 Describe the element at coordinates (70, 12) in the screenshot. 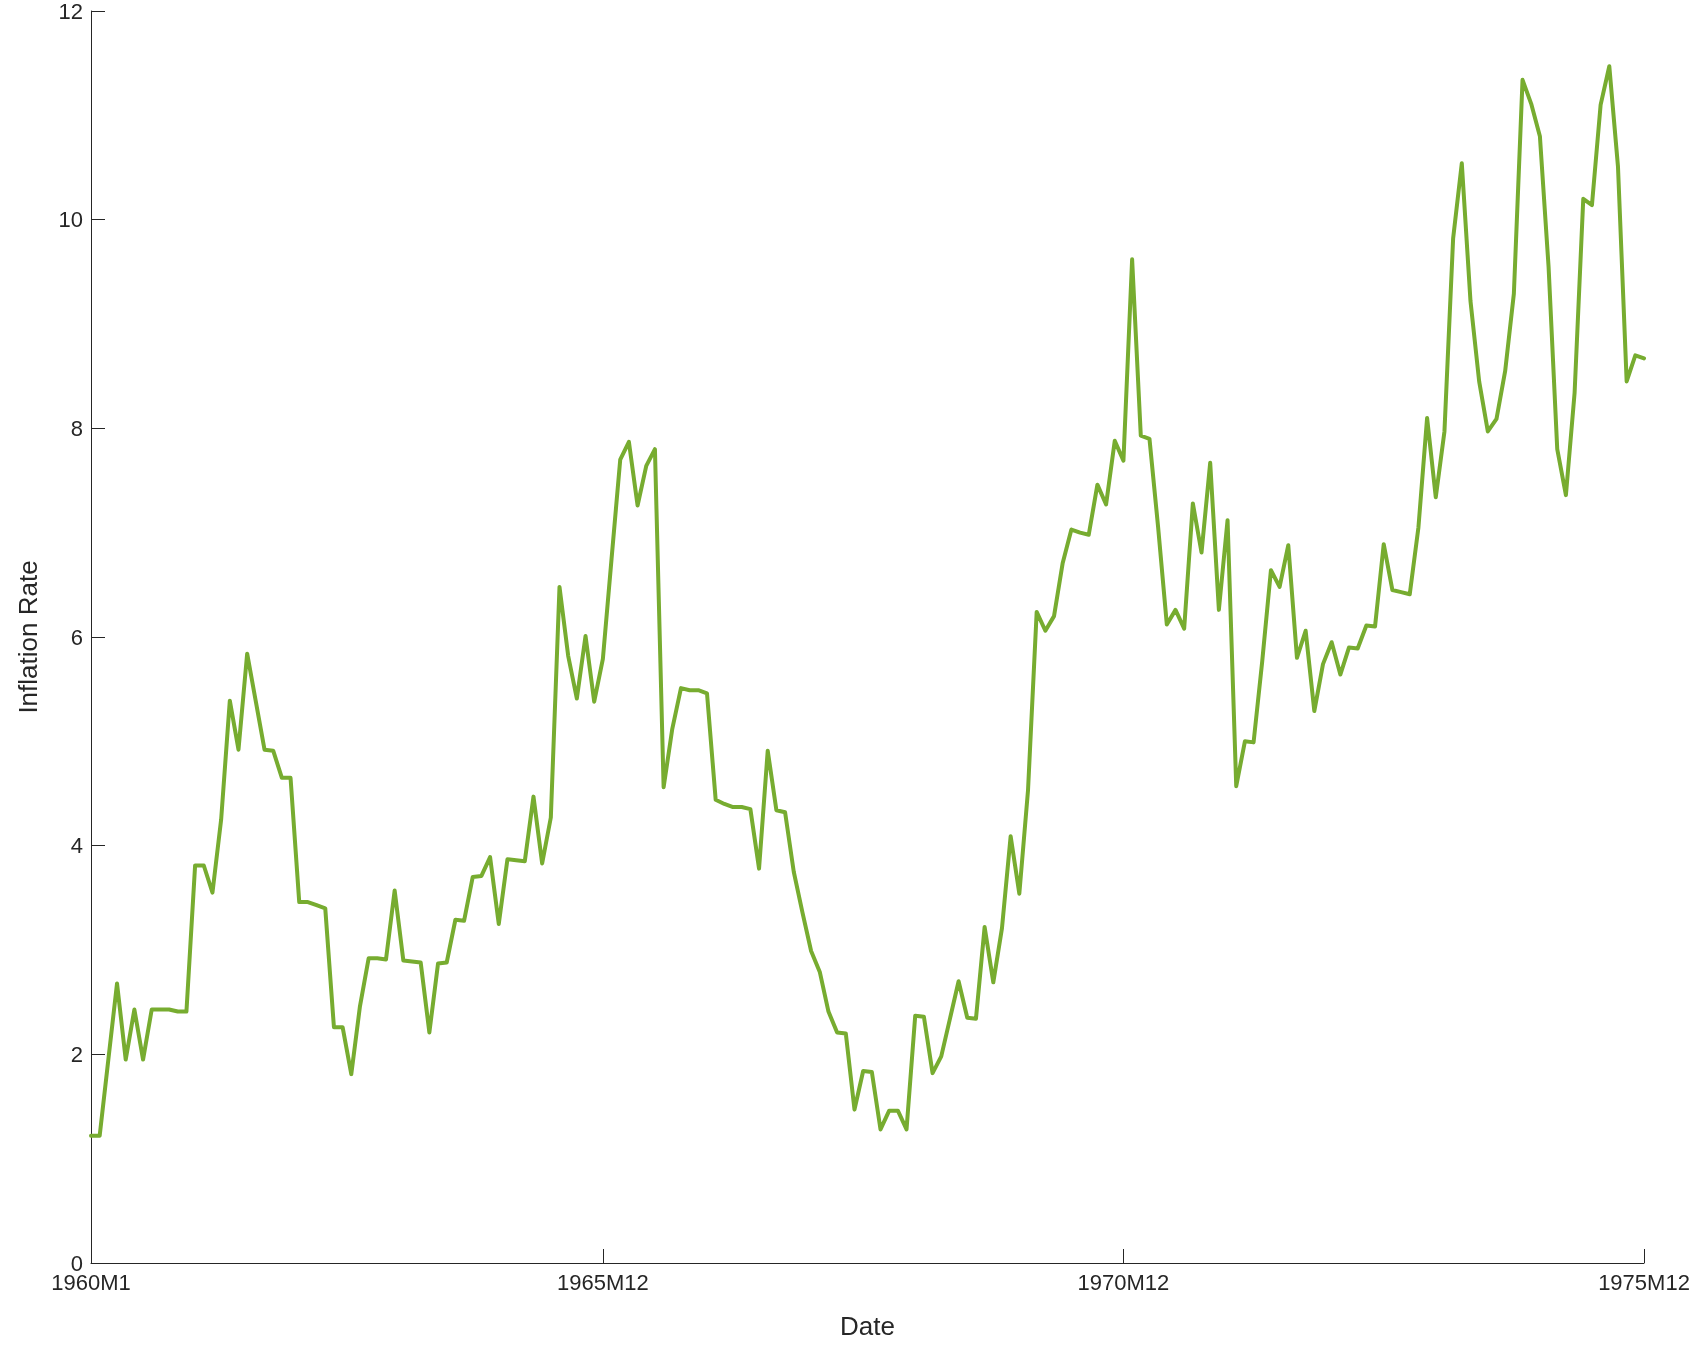

I see `y-tick-label: 12` at that location.